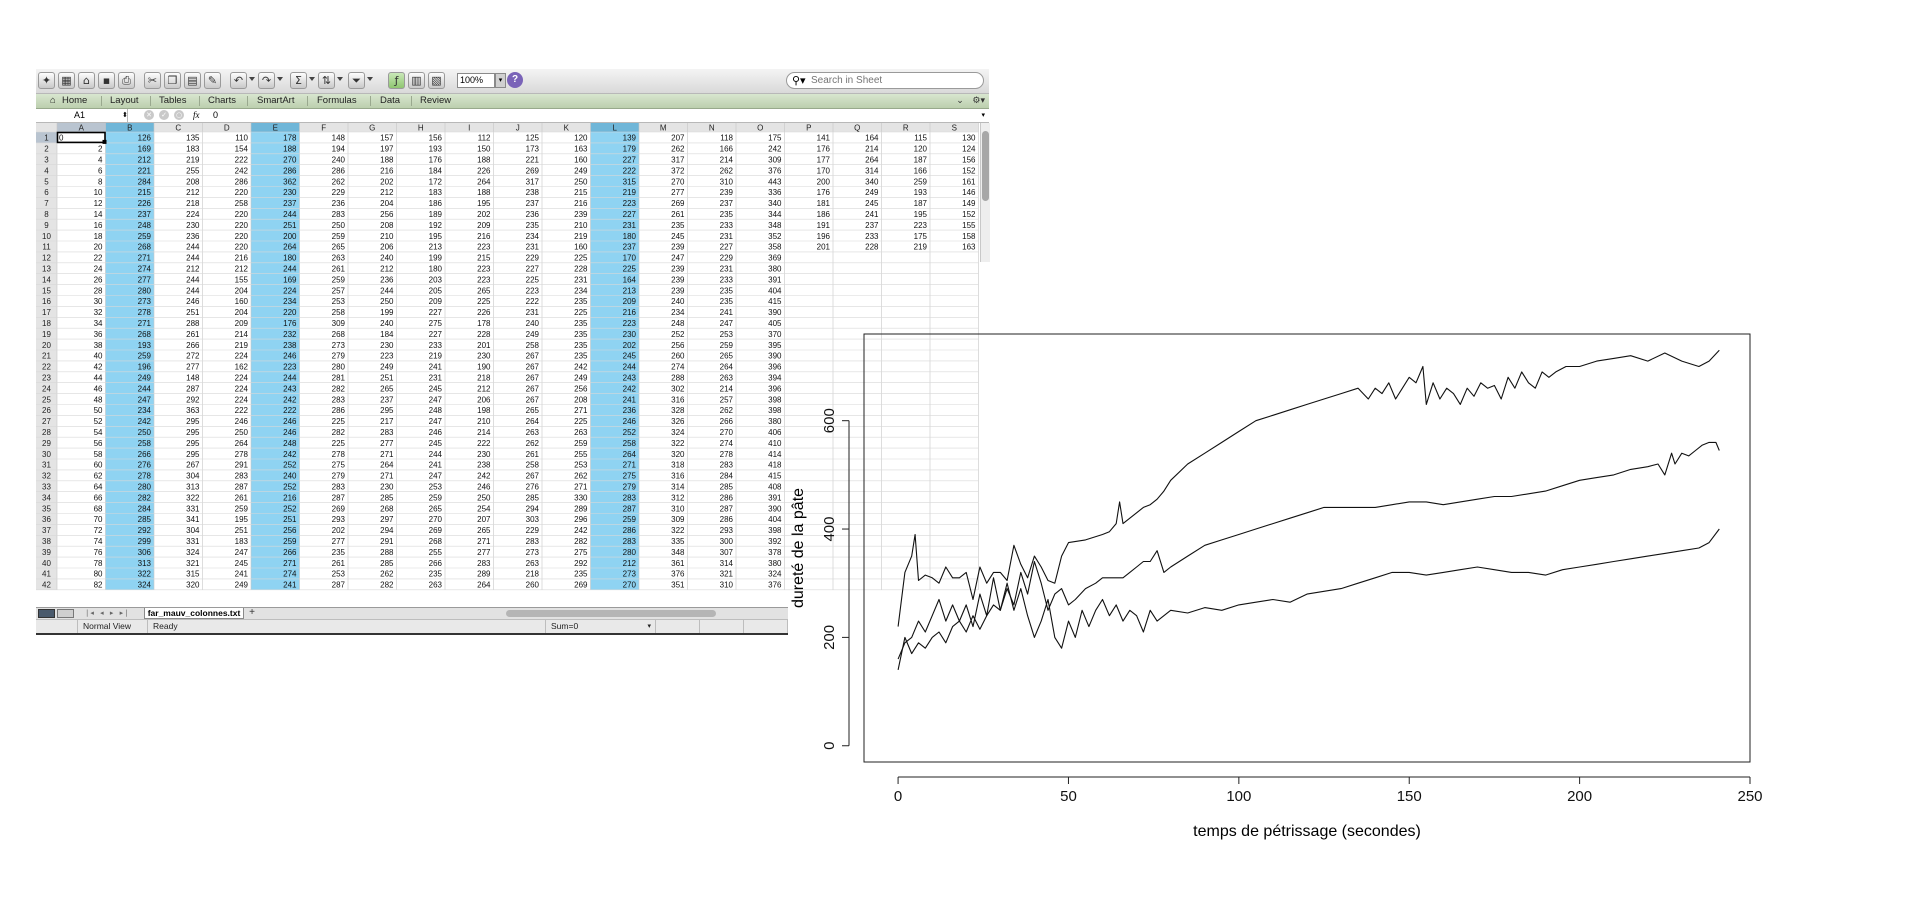  Describe the element at coordinates (193, 301) in the screenshot. I see `cell: 246` at that location.